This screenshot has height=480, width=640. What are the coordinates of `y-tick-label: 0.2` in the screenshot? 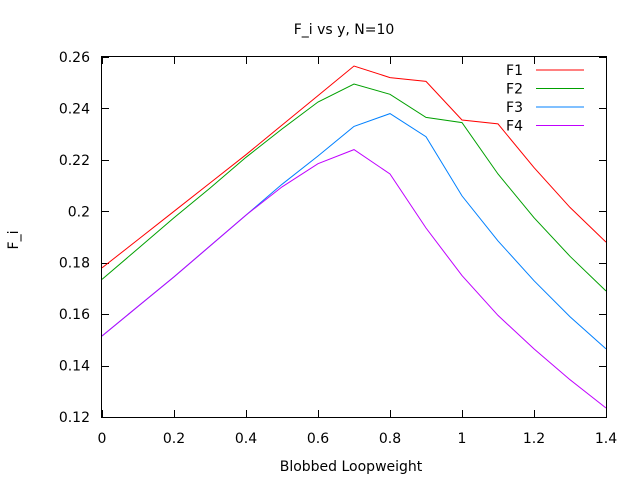 It's located at (79, 212).